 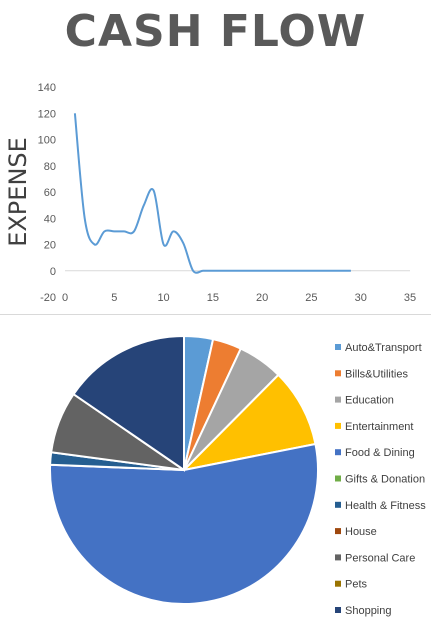 What do you see at coordinates (65, 298) in the screenshot?
I see `x-tick-label: 0` at bounding box center [65, 298].